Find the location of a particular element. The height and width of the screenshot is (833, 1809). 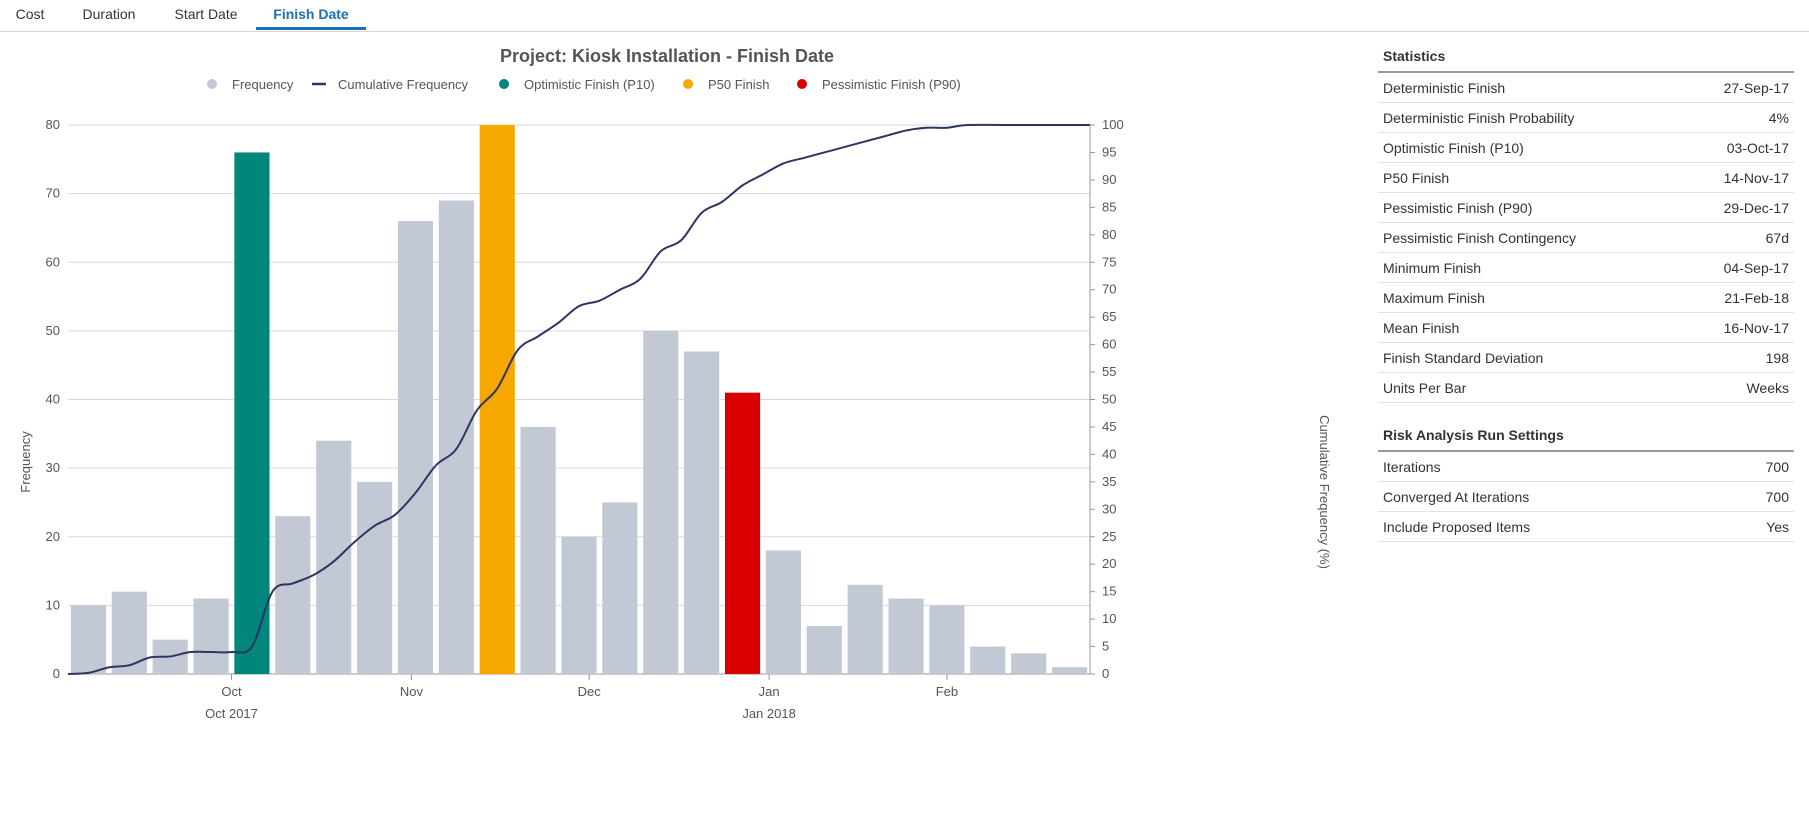

legend-label: Cumulative Frequency is located at coordinates (403, 84).